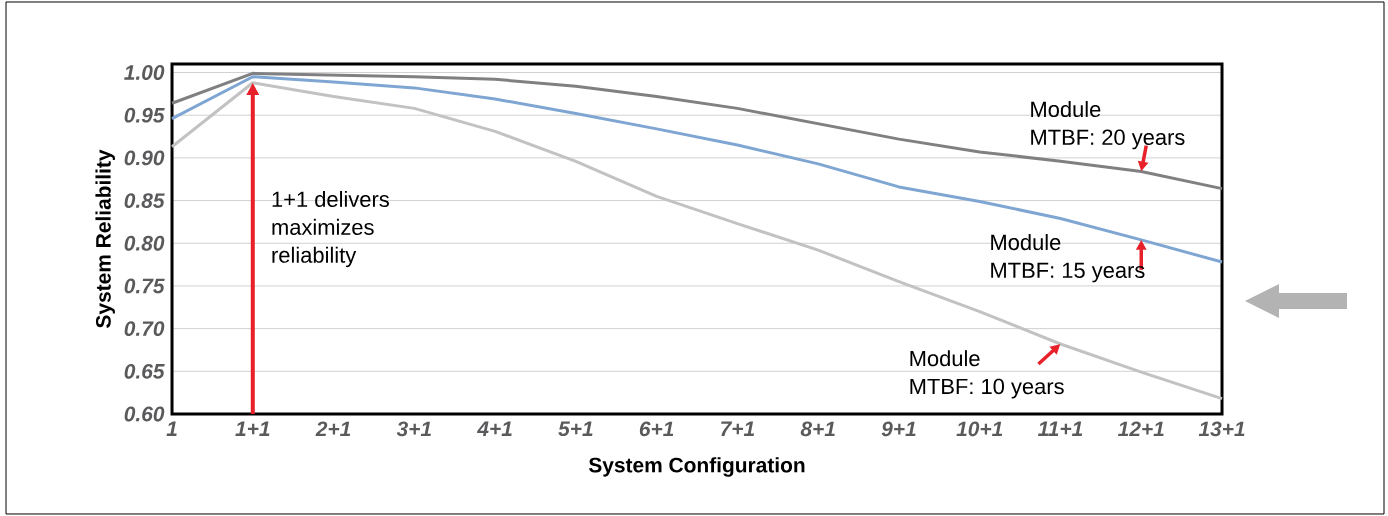 This screenshot has height=516, width=1388. Describe the element at coordinates (144, 243) in the screenshot. I see `y-tick-label: 0.80` at that location.